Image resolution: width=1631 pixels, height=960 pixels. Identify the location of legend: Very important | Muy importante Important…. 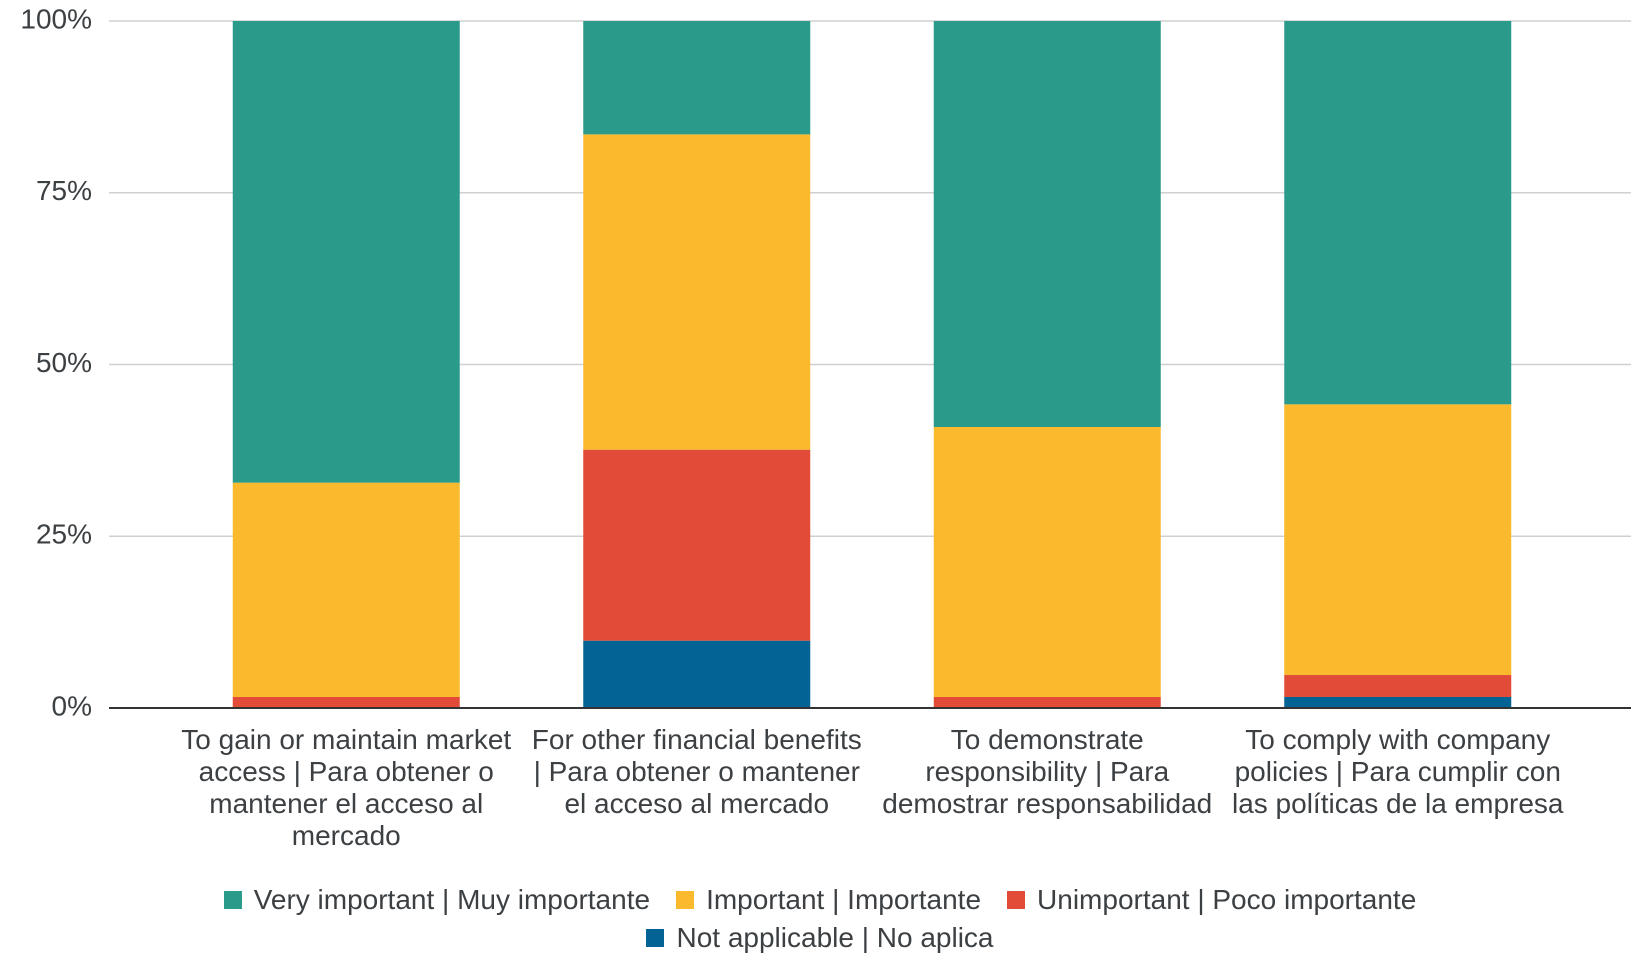
(820, 919).